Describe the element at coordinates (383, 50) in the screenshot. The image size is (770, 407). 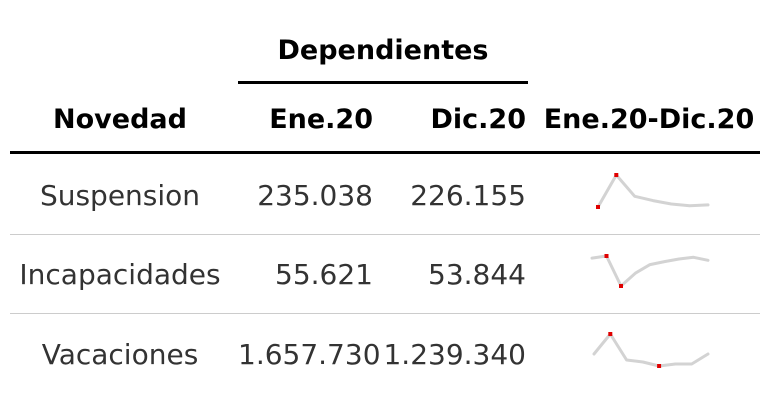
I see `spanner-dependientes: Dependientes` at that location.